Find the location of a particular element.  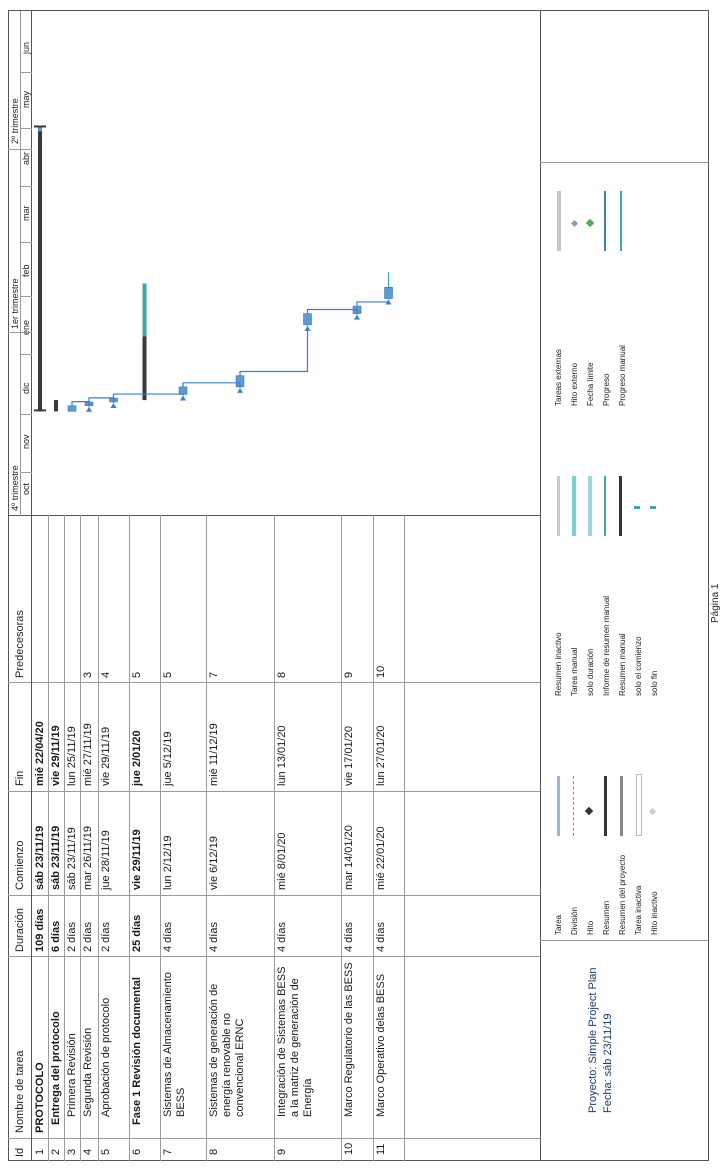

legend-progress-swatch is located at coordinates (605, 221).